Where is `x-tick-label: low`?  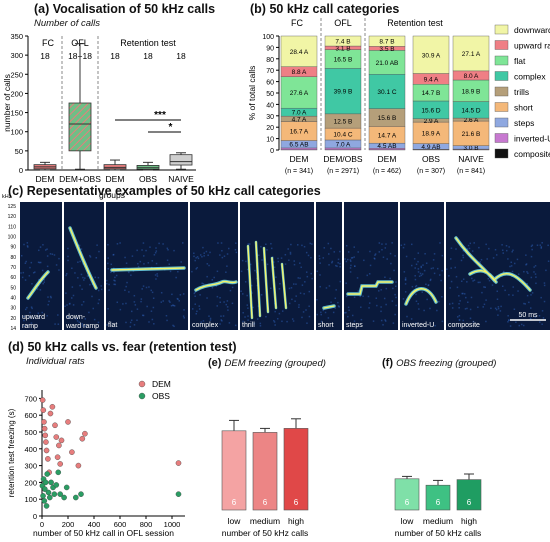
x-tick-label: low is located at coordinates (235, 521).